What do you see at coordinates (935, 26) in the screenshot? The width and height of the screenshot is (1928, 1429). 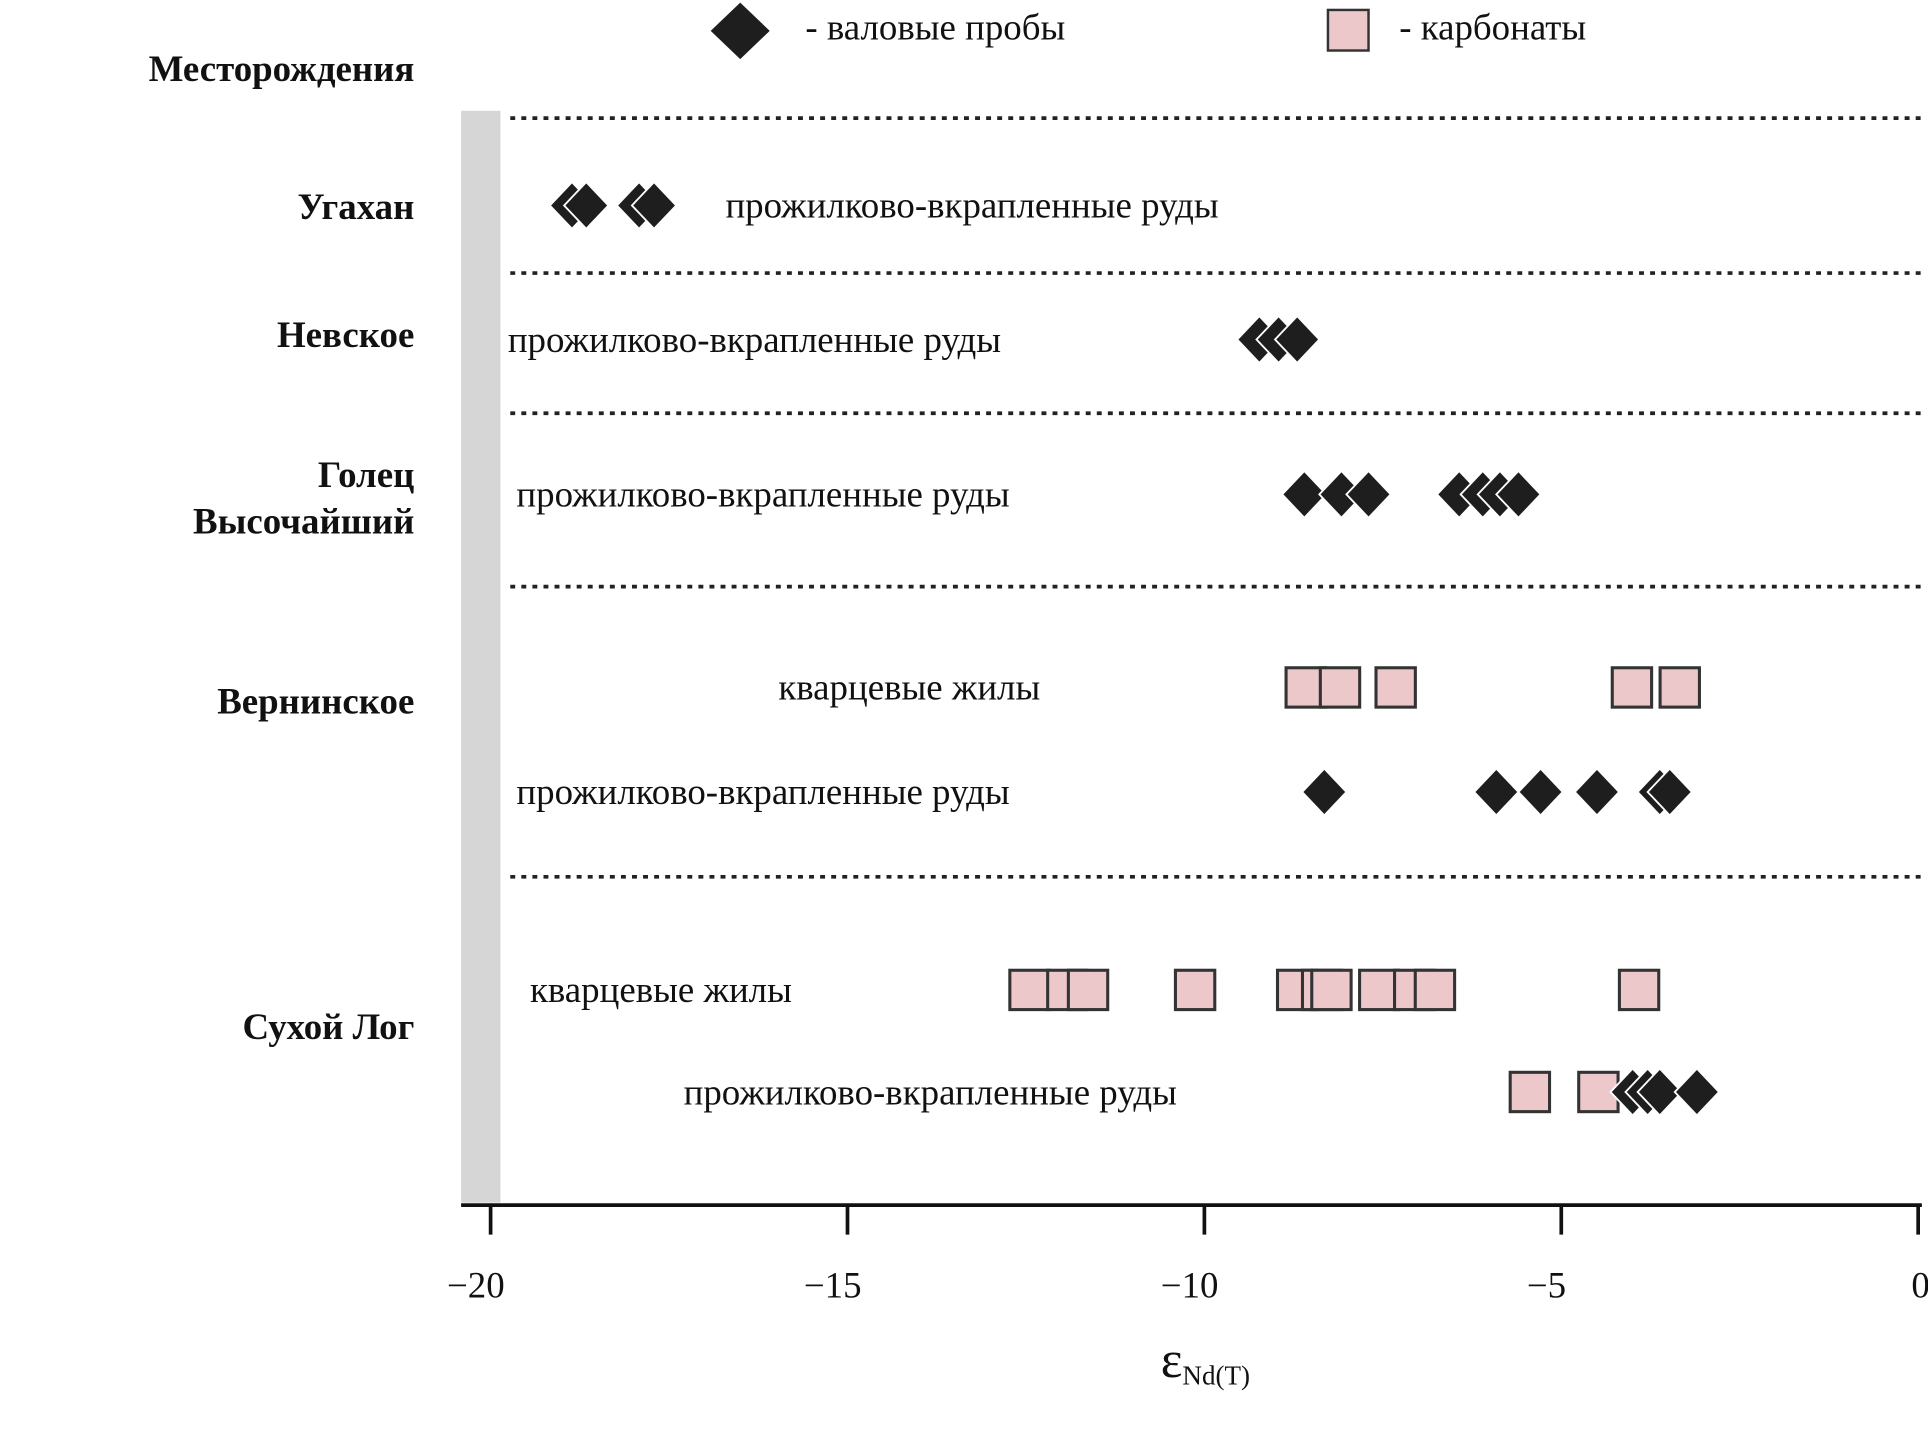 I see `legend-label-bulk: - валовые пробы` at bounding box center [935, 26].